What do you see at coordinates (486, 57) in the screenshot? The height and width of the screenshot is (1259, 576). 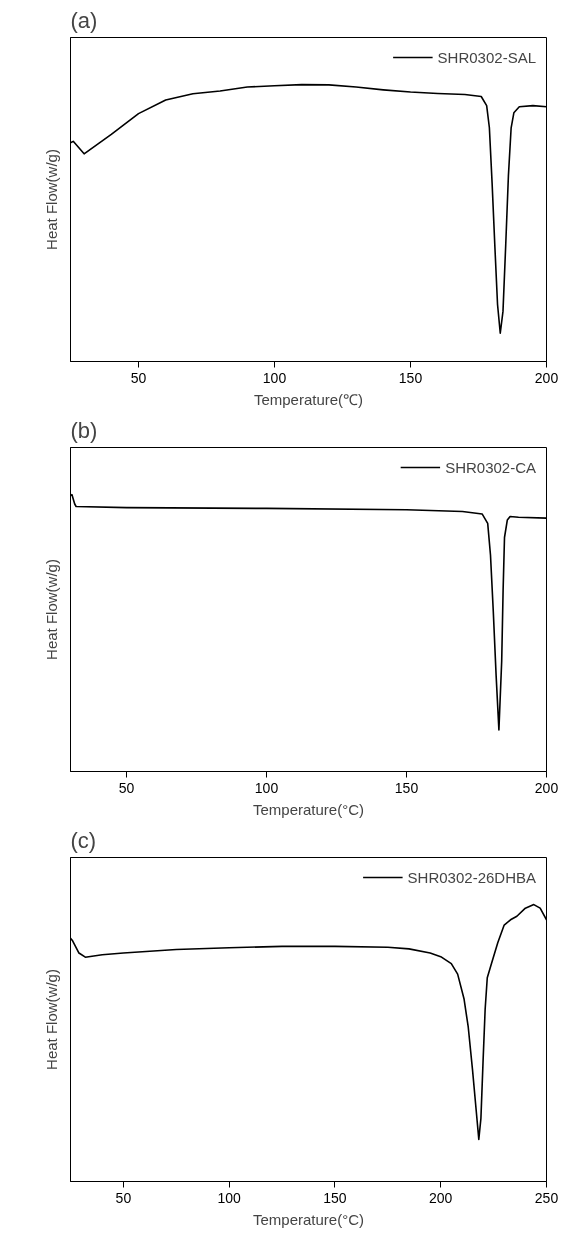 I see `legend-label: SHR0302-SAL` at bounding box center [486, 57].